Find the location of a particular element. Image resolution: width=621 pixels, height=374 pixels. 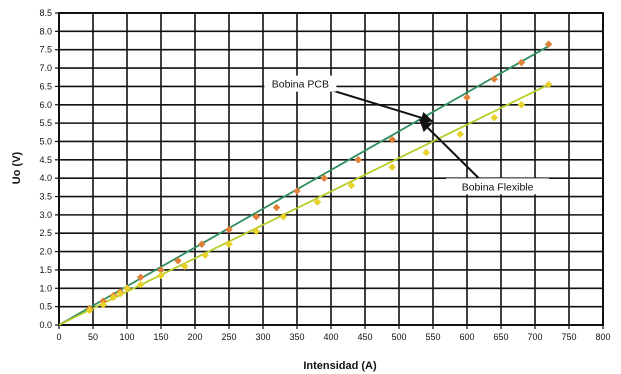

y-tick-label: 7.5 is located at coordinates (45, 50).